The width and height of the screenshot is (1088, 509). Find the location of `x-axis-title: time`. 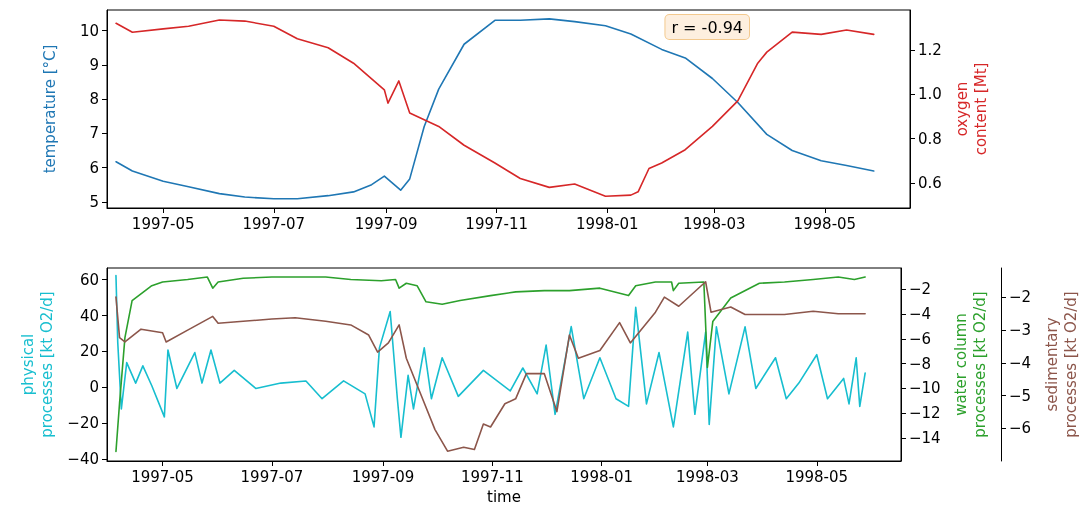

x-axis-title: time is located at coordinates (504, 496).